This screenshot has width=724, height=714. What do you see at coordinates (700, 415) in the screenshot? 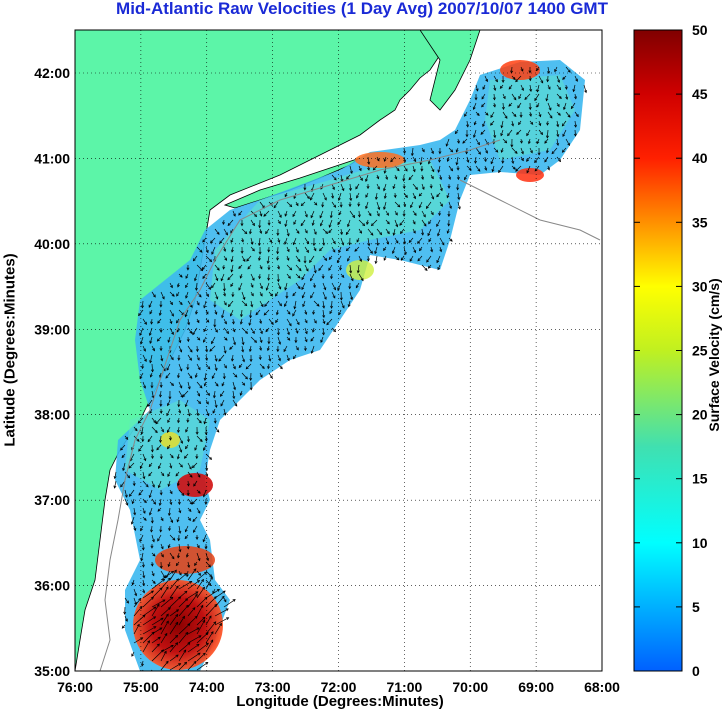
I see `colorbar-tick-label: 20` at bounding box center [700, 415].